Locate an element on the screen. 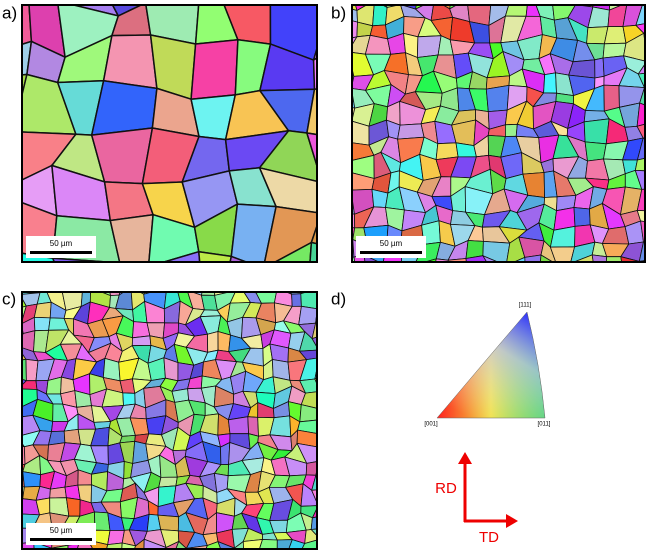  panel-label: a) is located at coordinates (9, 12).